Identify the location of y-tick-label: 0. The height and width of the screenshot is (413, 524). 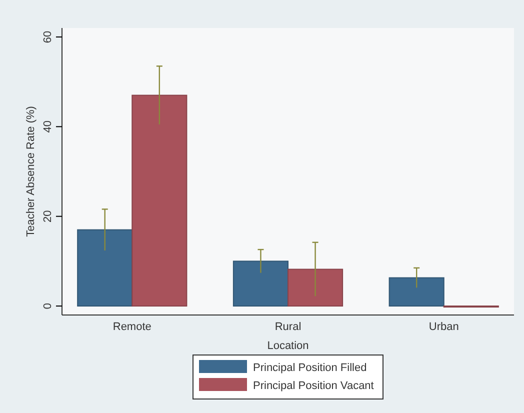
(48, 306).